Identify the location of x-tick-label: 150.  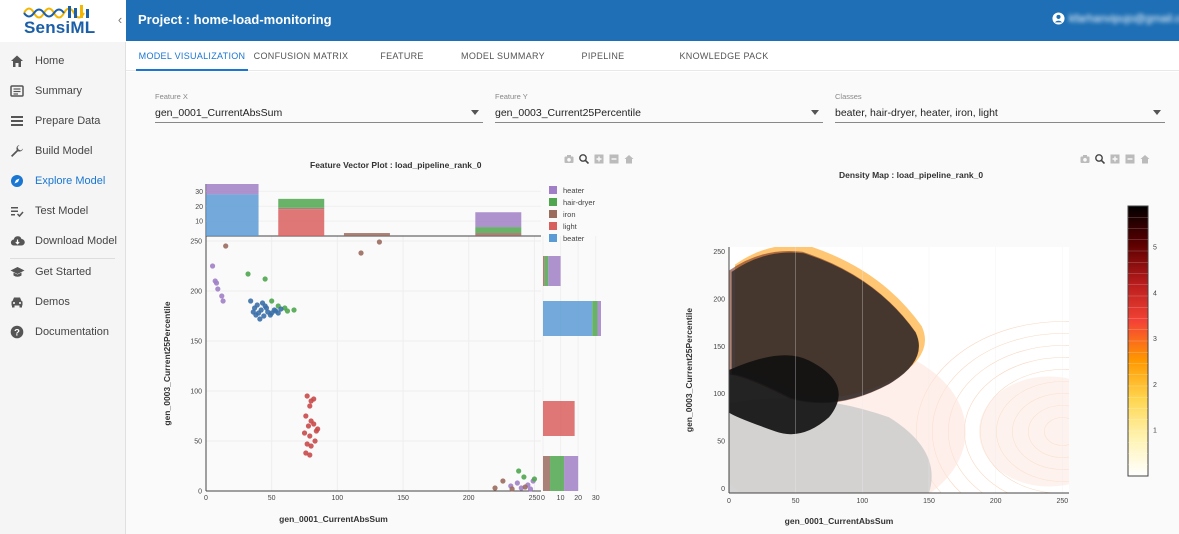
(929, 501).